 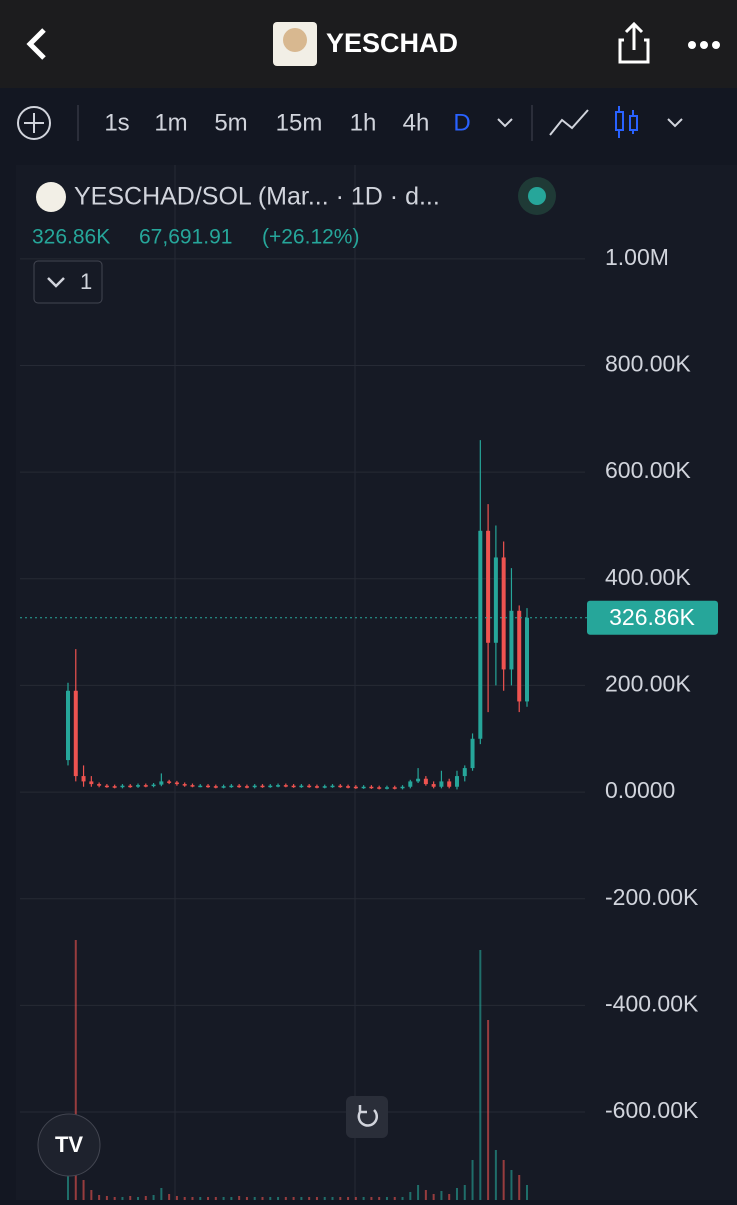 I want to click on style-dropdown, so click(x=675, y=123).